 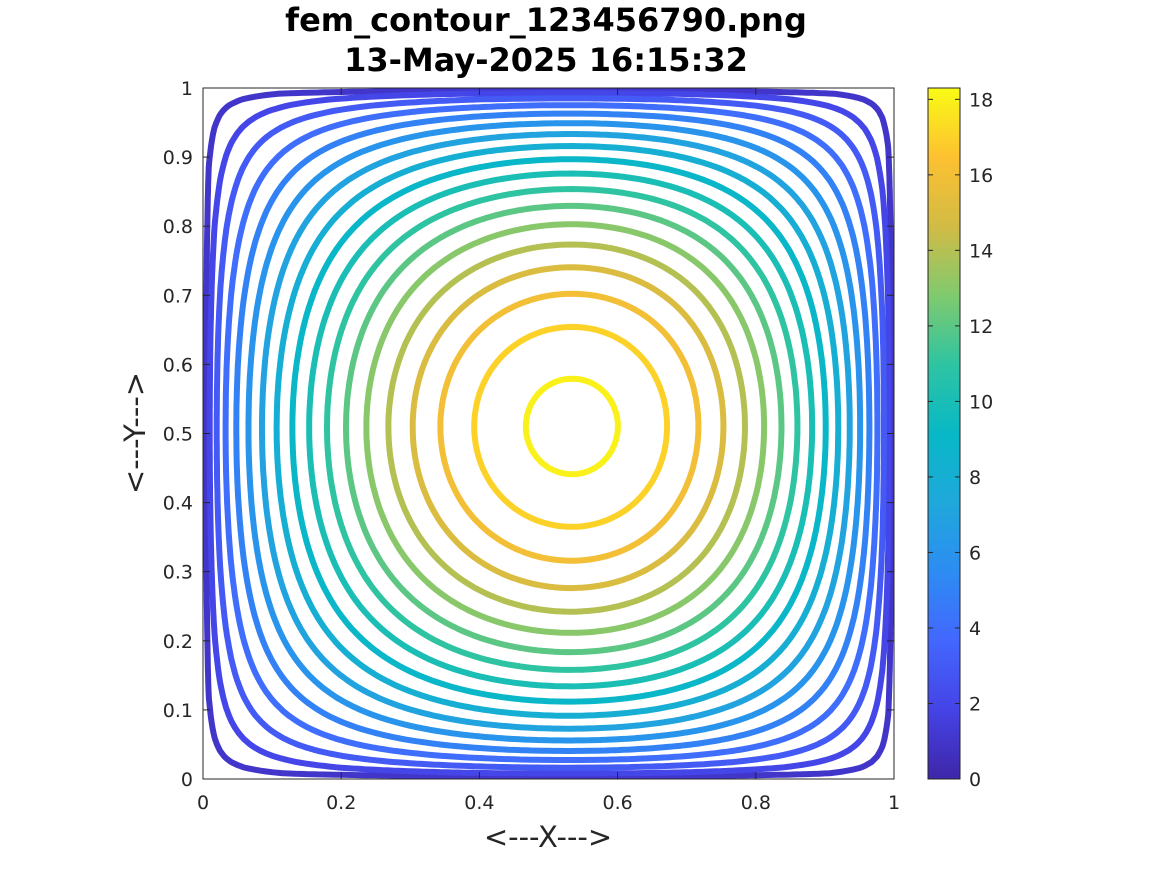 I want to click on x-tick-label: 0.4, so click(x=479, y=803).